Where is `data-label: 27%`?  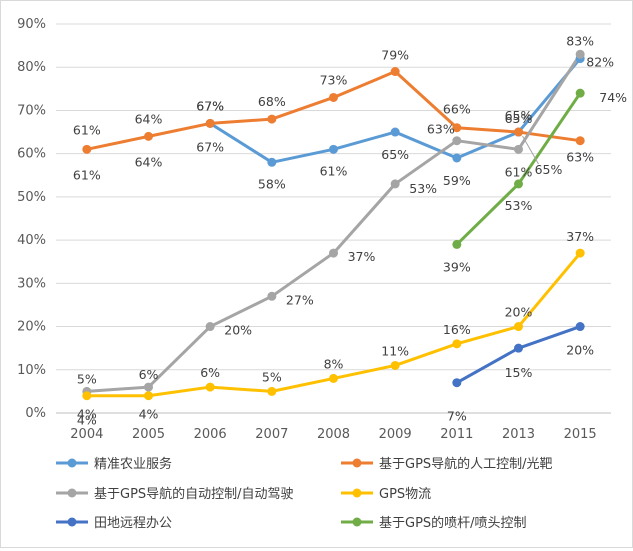 data-label: 27% is located at coordinates (300, 299).